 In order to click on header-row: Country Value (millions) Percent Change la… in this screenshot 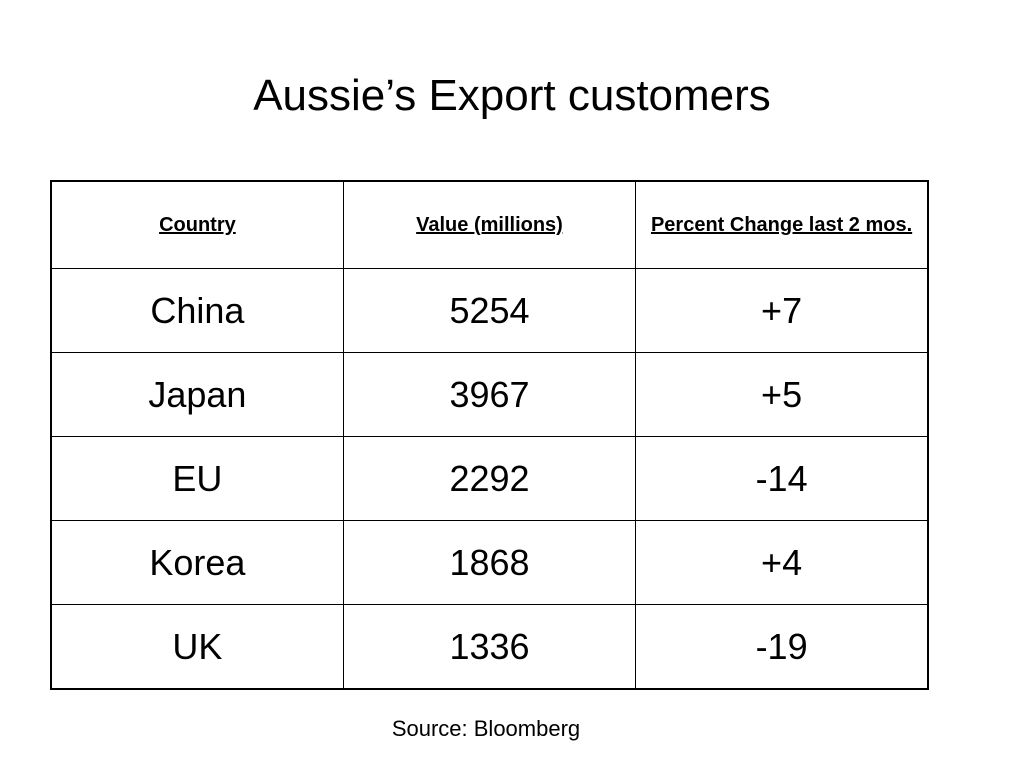, I will do `click(489, 224)`.